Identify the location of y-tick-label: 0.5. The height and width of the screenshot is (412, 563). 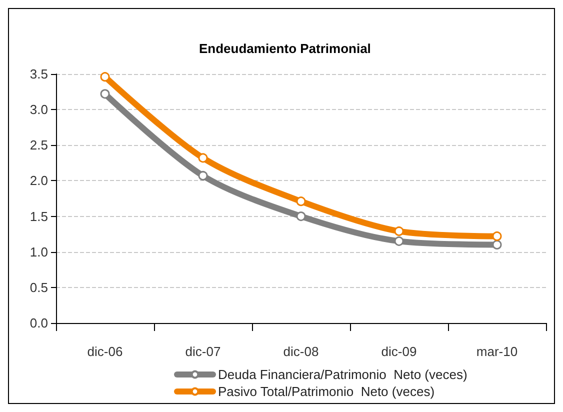
(39, 287).